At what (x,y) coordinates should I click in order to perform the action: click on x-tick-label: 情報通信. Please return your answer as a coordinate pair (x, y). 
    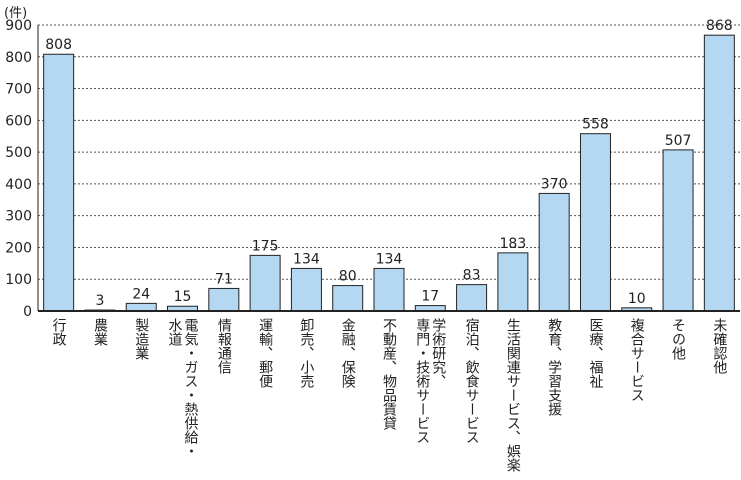
    Looking at the image, I should click on (223, 346).